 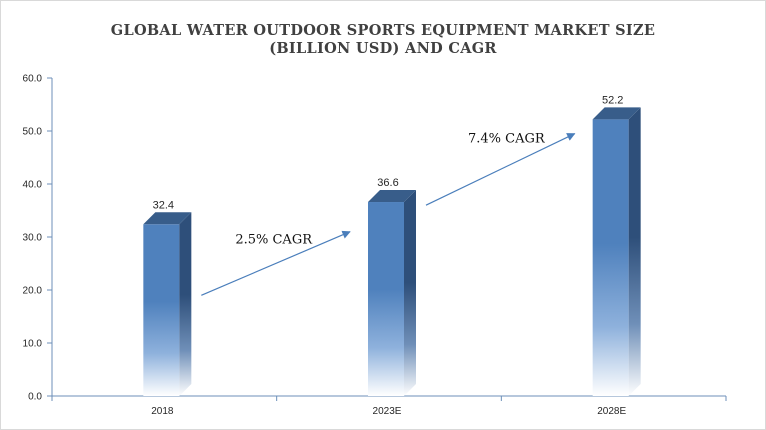 I want to click on data-label: 36.6, so click(x=387, y=183).